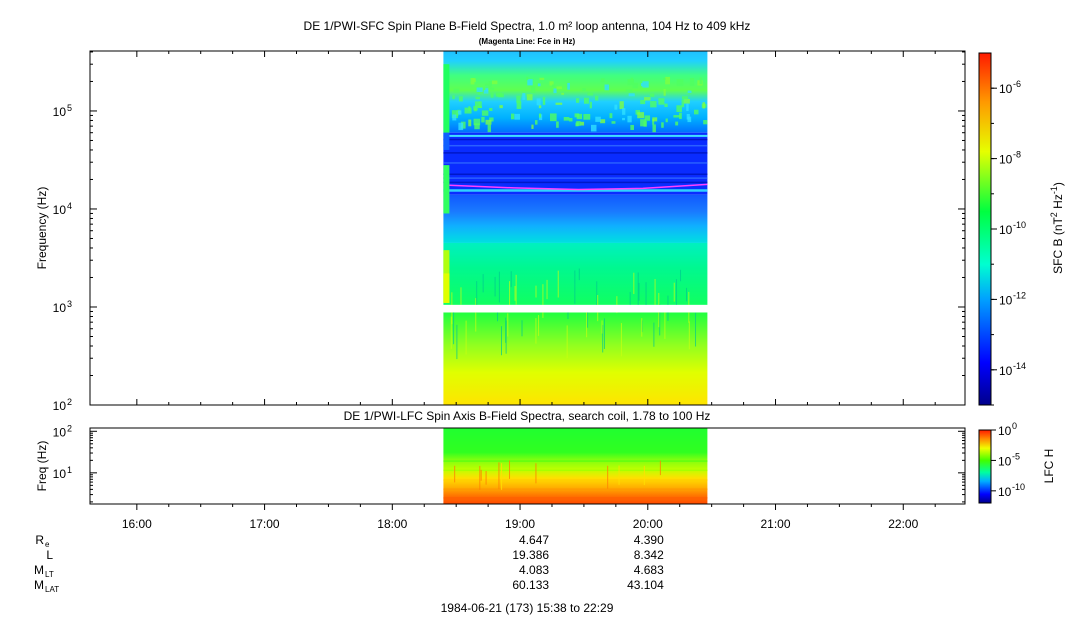 The width and height of the screenshot is (1083, 625). What do you see at coordinates (575, 358) in the screenshot?
I see `sfc-band-bottom` at bounding box center [575, 358].